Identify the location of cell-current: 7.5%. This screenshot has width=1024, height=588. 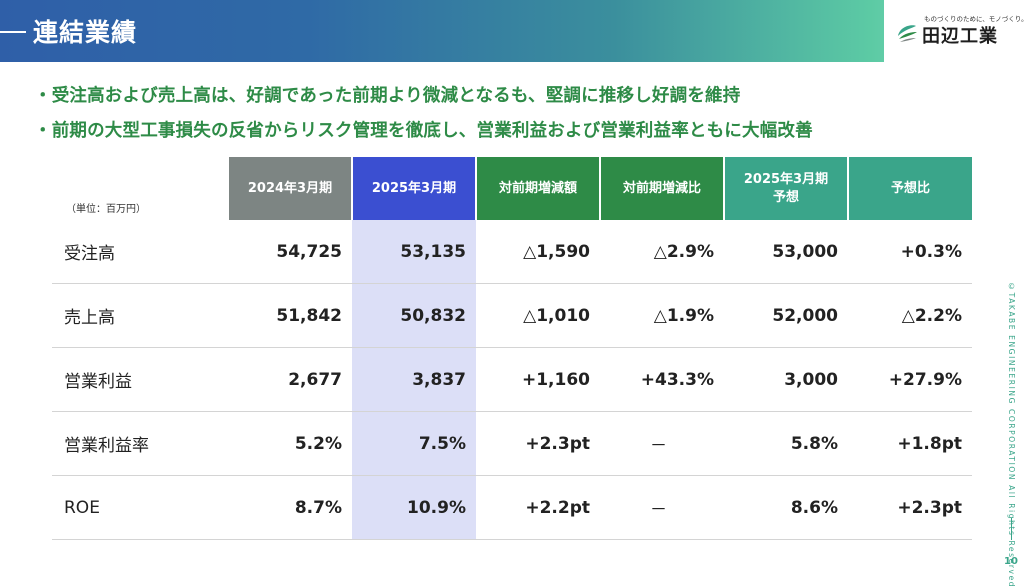
(414, 443).